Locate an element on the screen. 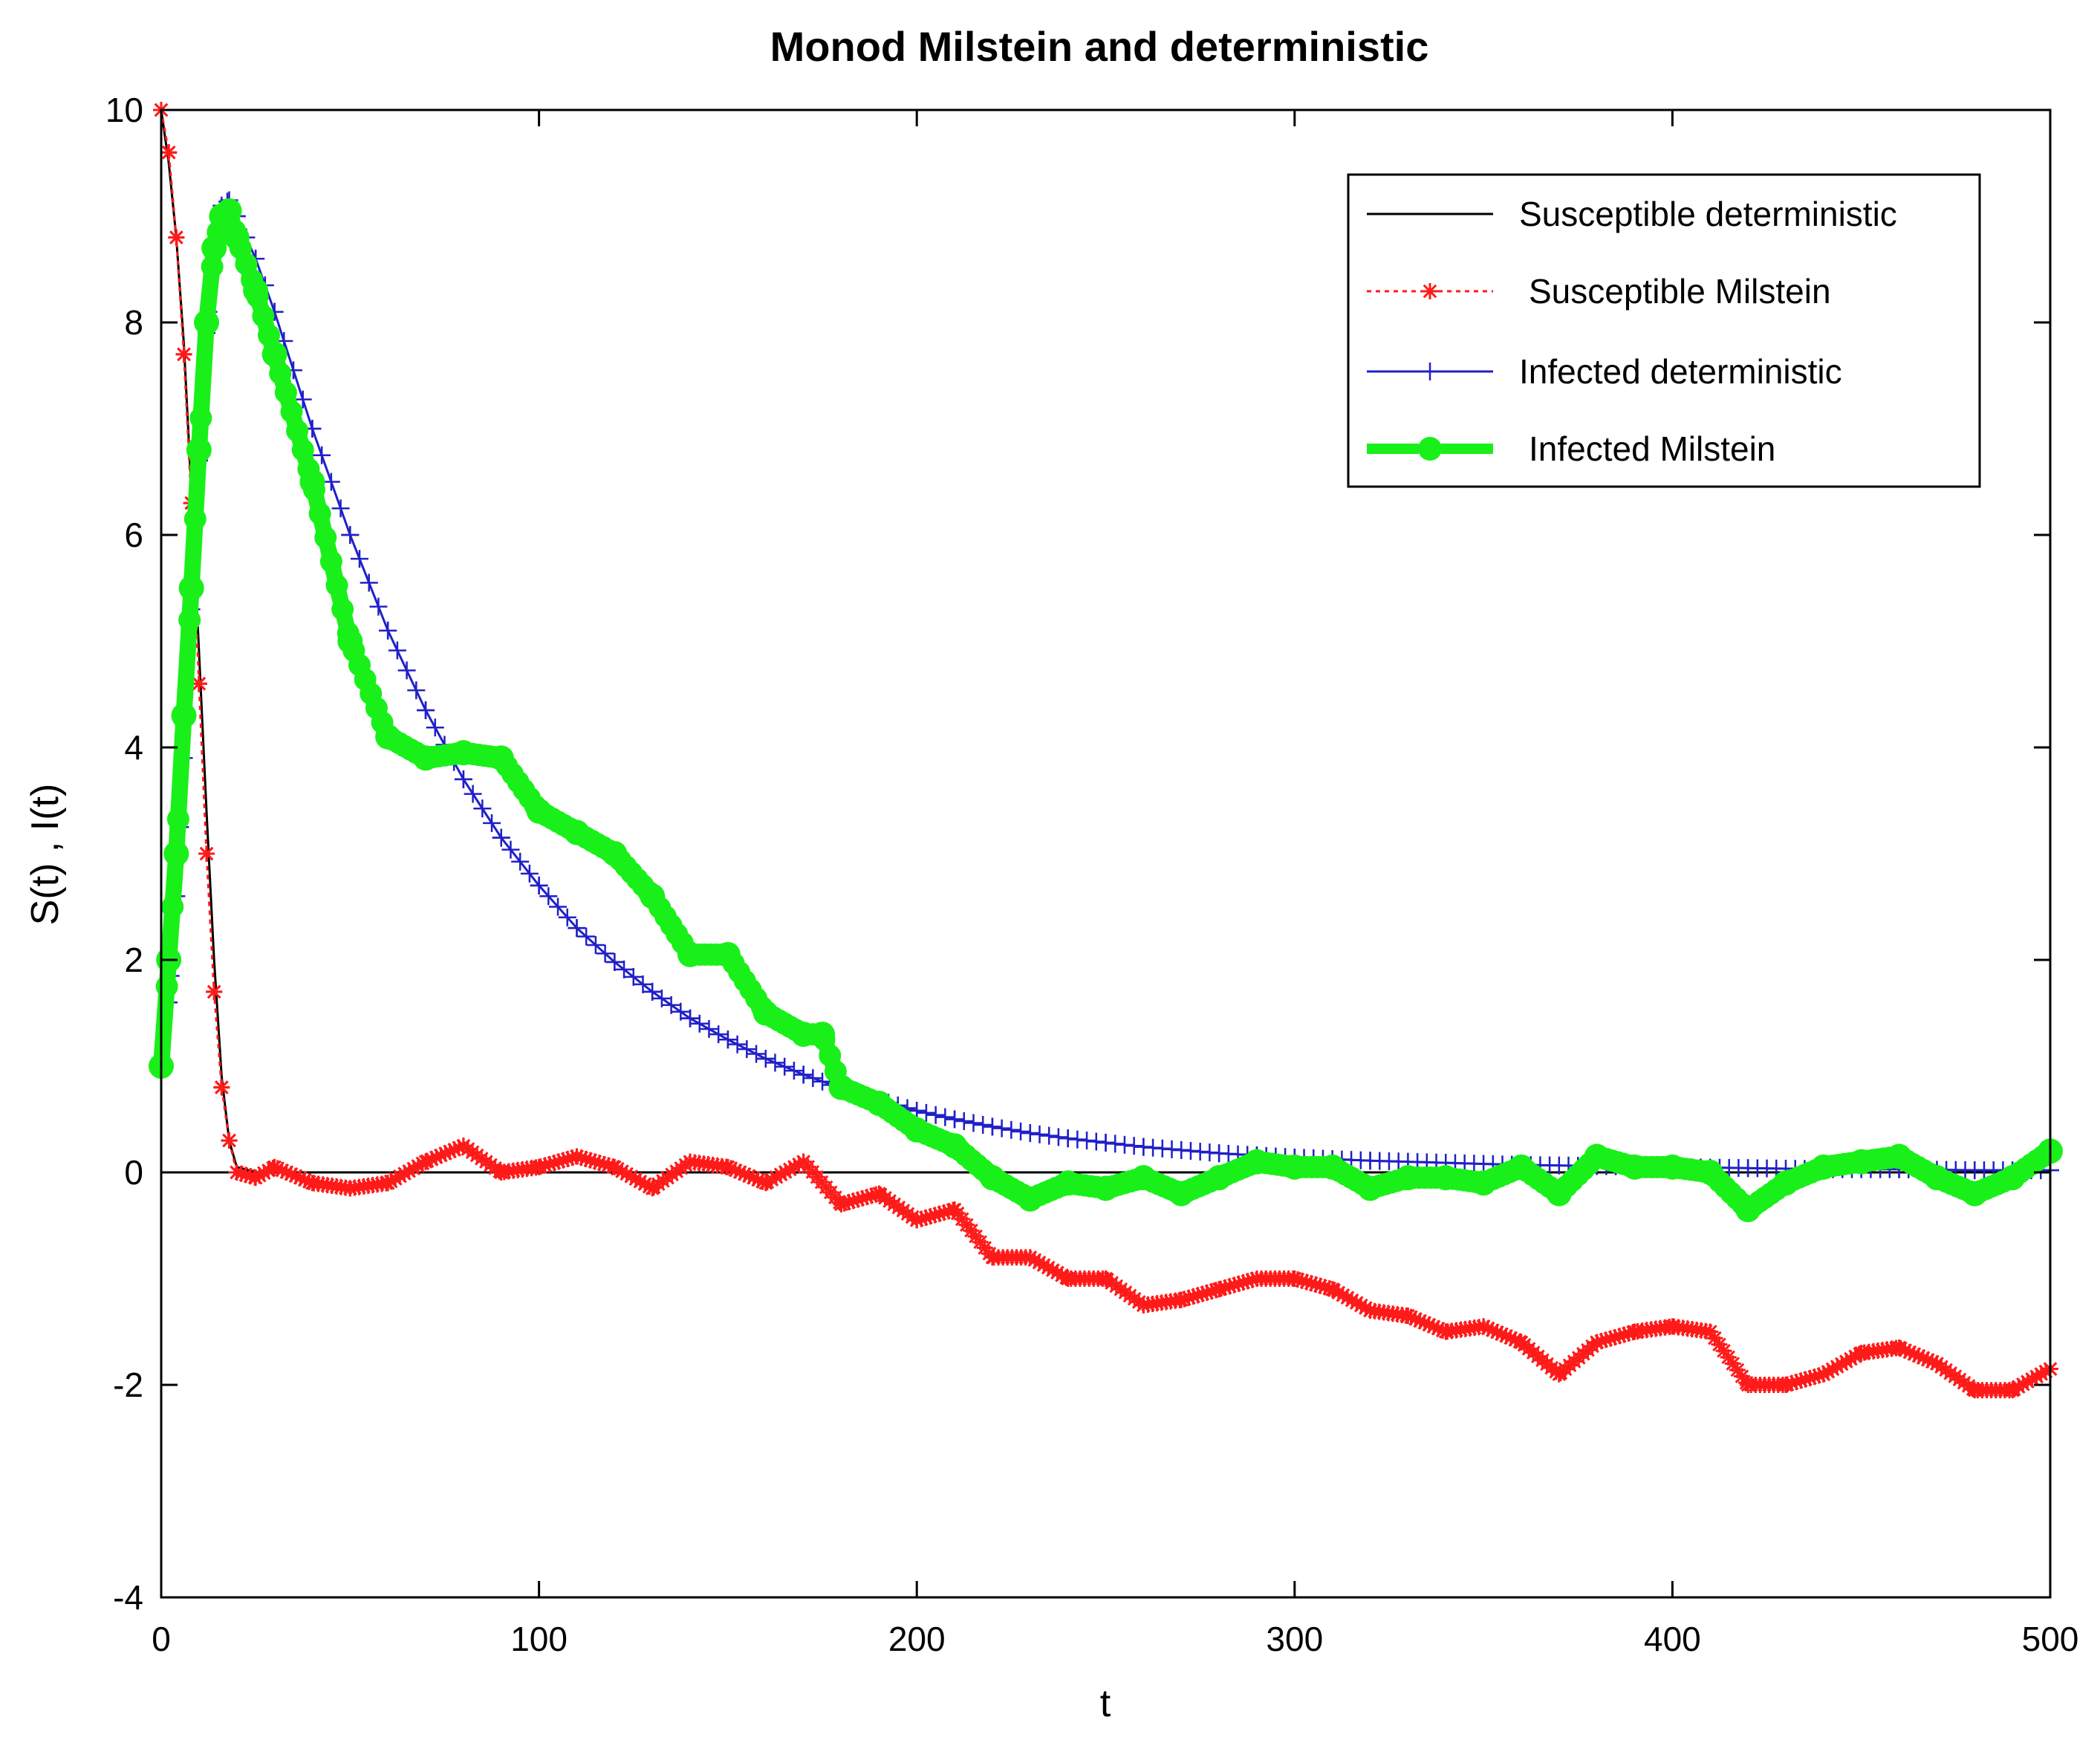 The height and width of the screenshot is (1740, 2100). legend-entry-susceptible-deterministic: Susceptible deterministic is located at coordinates (1632, 214).